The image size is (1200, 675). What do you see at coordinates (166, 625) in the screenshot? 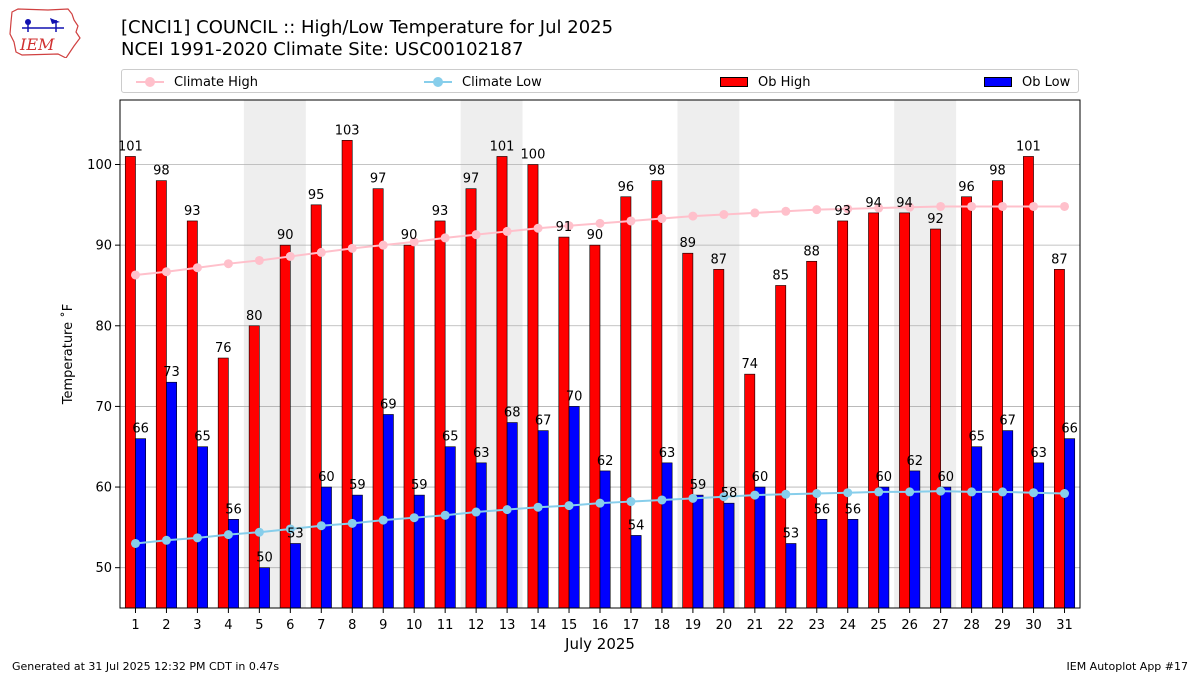
I see `x-tick-label-2: 2` at bounding box center [166, 625].